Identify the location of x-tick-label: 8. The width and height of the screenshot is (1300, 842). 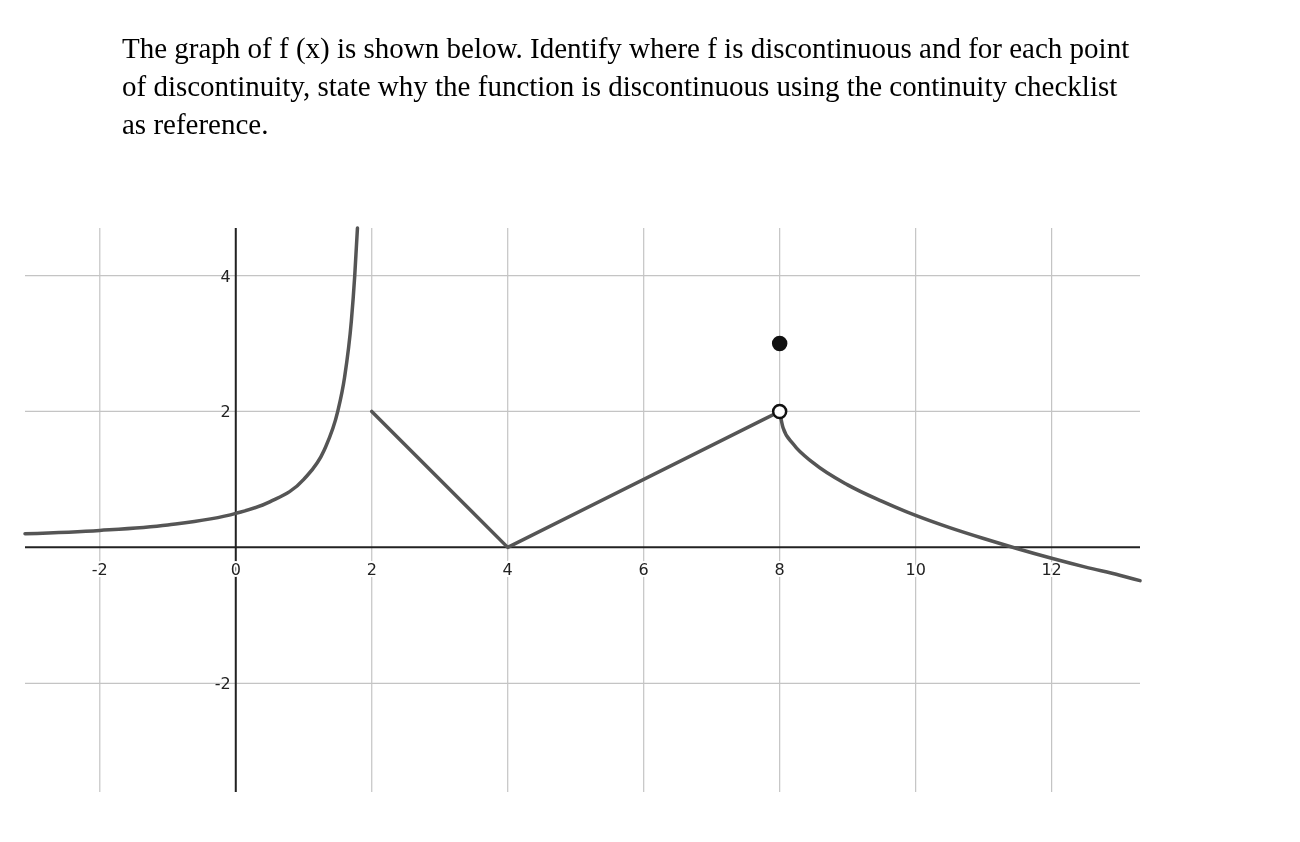
(779, 570).